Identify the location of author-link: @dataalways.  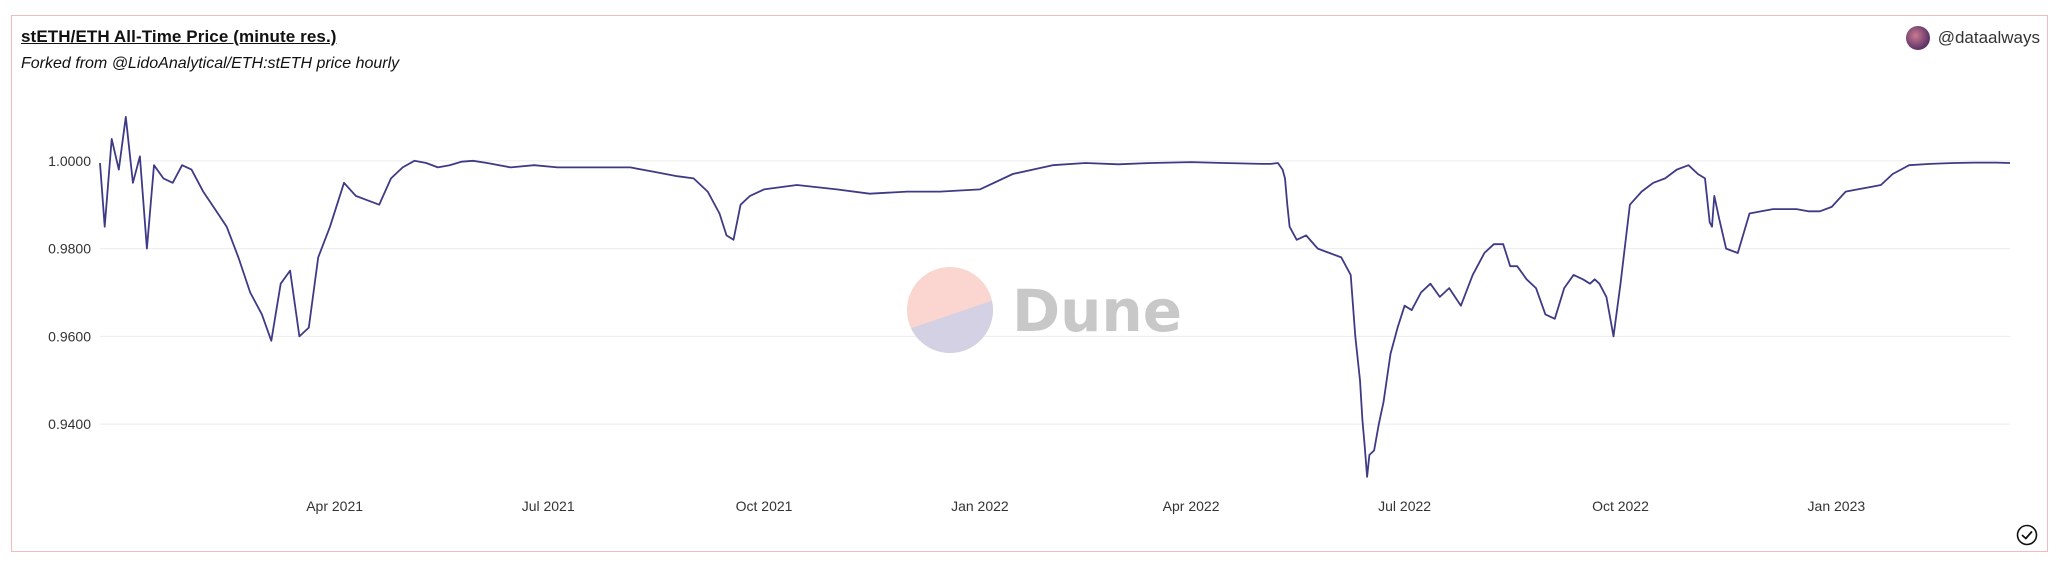
(1972, 38).